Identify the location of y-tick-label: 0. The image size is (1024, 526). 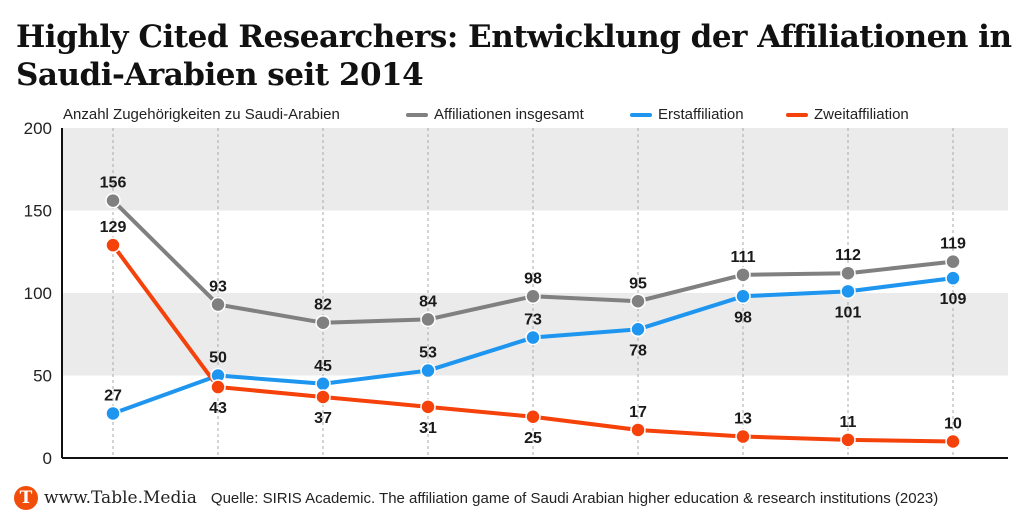
(47, 458).